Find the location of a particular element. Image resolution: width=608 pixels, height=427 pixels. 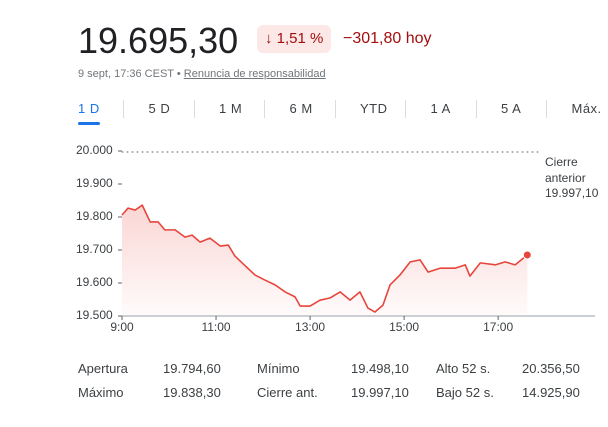

reference-label: Cierre anterior is located at coordinates (565, 170).